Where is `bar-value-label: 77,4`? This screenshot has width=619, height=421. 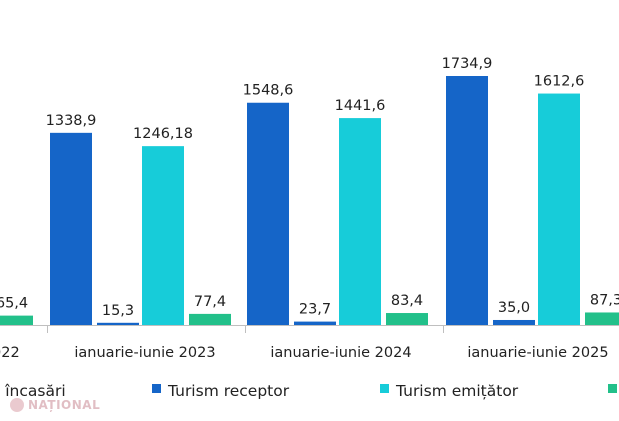
bar-value-label: 77,4 is located at coordinates (210, 302).